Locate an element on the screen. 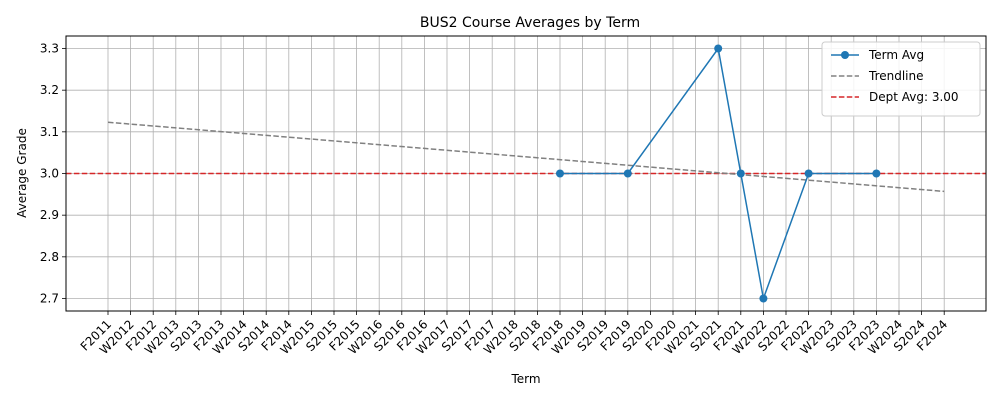 Image resolution: width=1000 pixels, height=400 pixels. y-tick-label: 2.8 is located at coordinates (49, 257).